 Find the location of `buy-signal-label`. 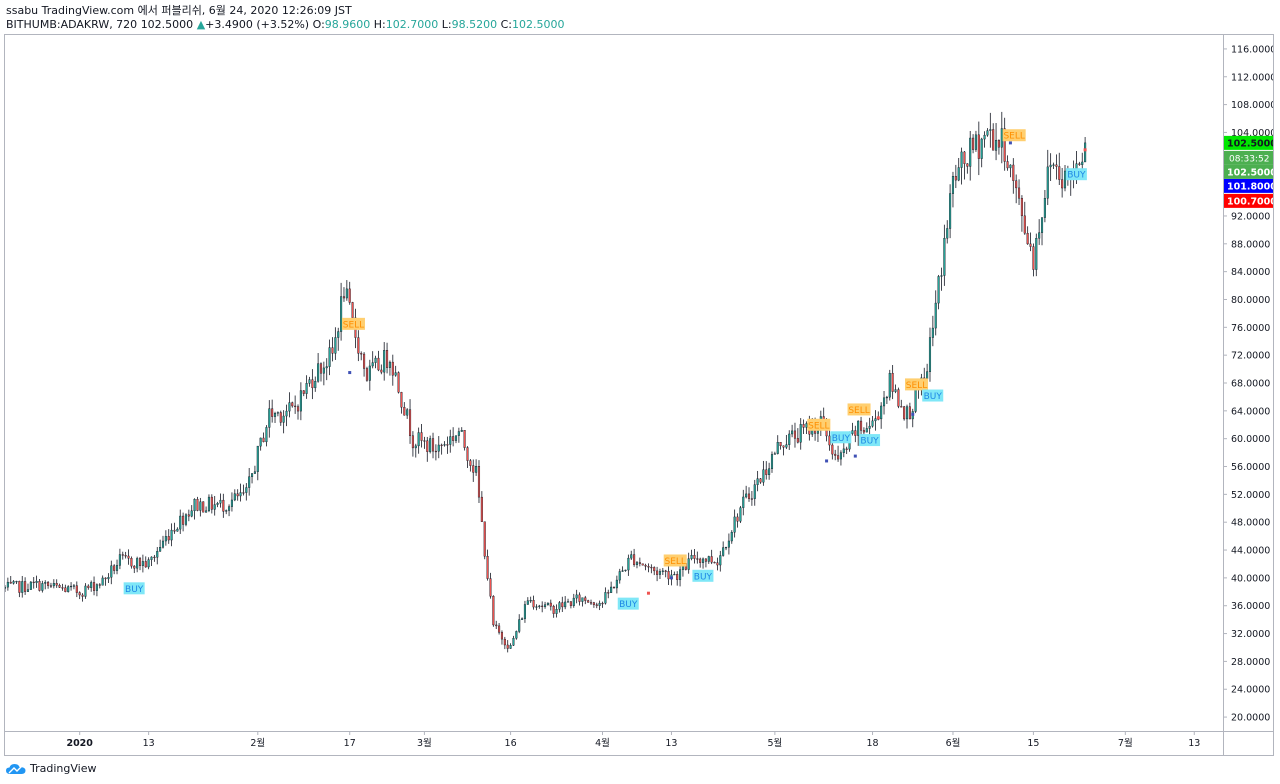

buy-signal-label is located at coordinates (870, 440).